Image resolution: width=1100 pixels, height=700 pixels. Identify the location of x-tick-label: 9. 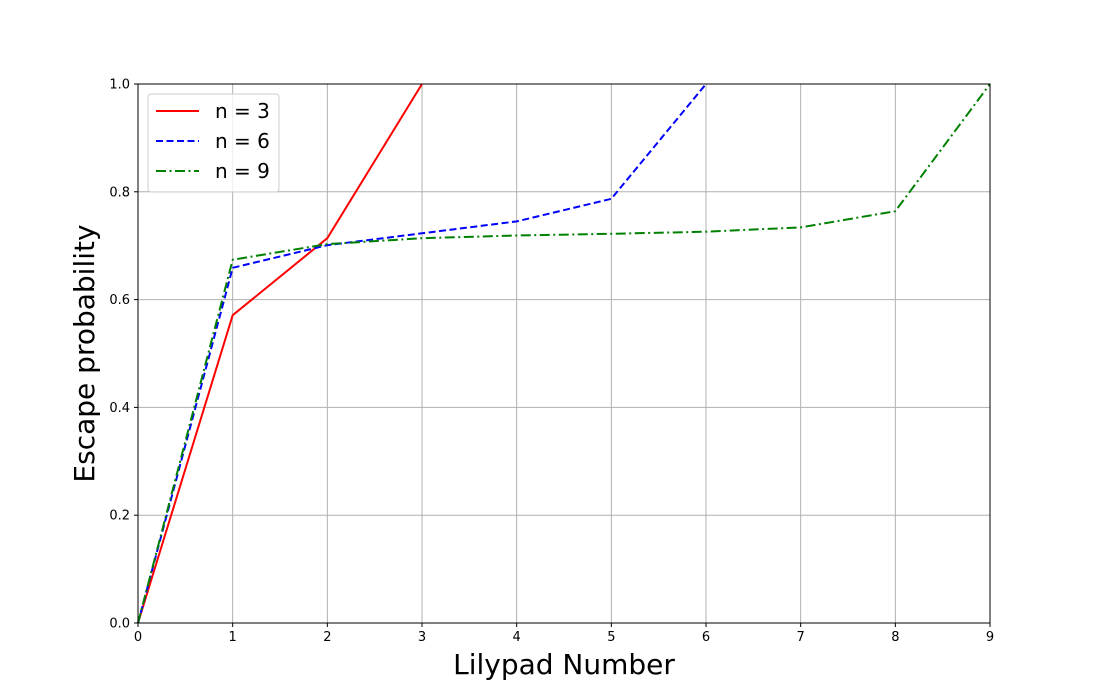
(990, 637).